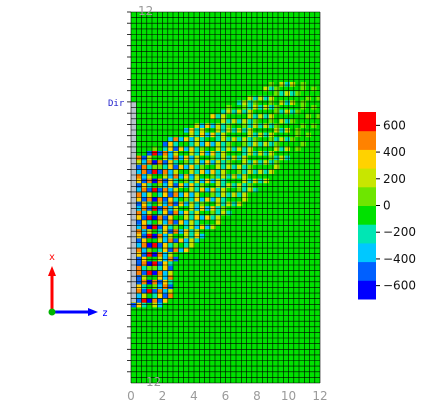 The height and width of the screenshot is (410, 439). What do you see at coordinates (257, 396) in the screenshot?
I see `x-tick-label: 8` at bounding box center [257, 396].